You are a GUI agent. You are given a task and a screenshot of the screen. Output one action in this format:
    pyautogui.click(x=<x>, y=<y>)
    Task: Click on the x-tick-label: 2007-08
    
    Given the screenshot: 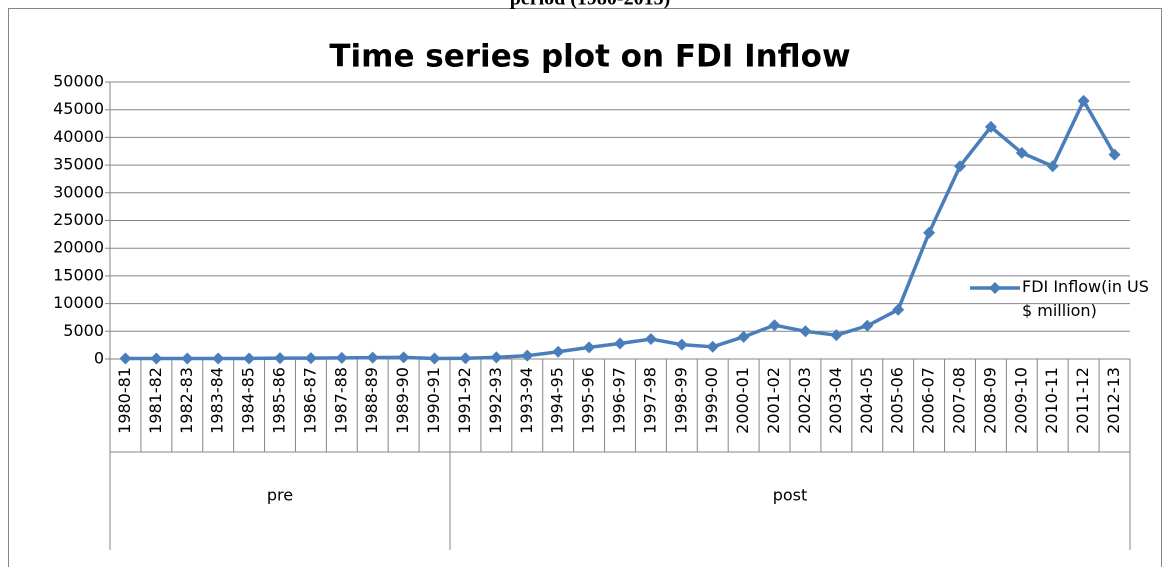 What is the action you would take?
    pyautogui.click(x=959, y=400)
    